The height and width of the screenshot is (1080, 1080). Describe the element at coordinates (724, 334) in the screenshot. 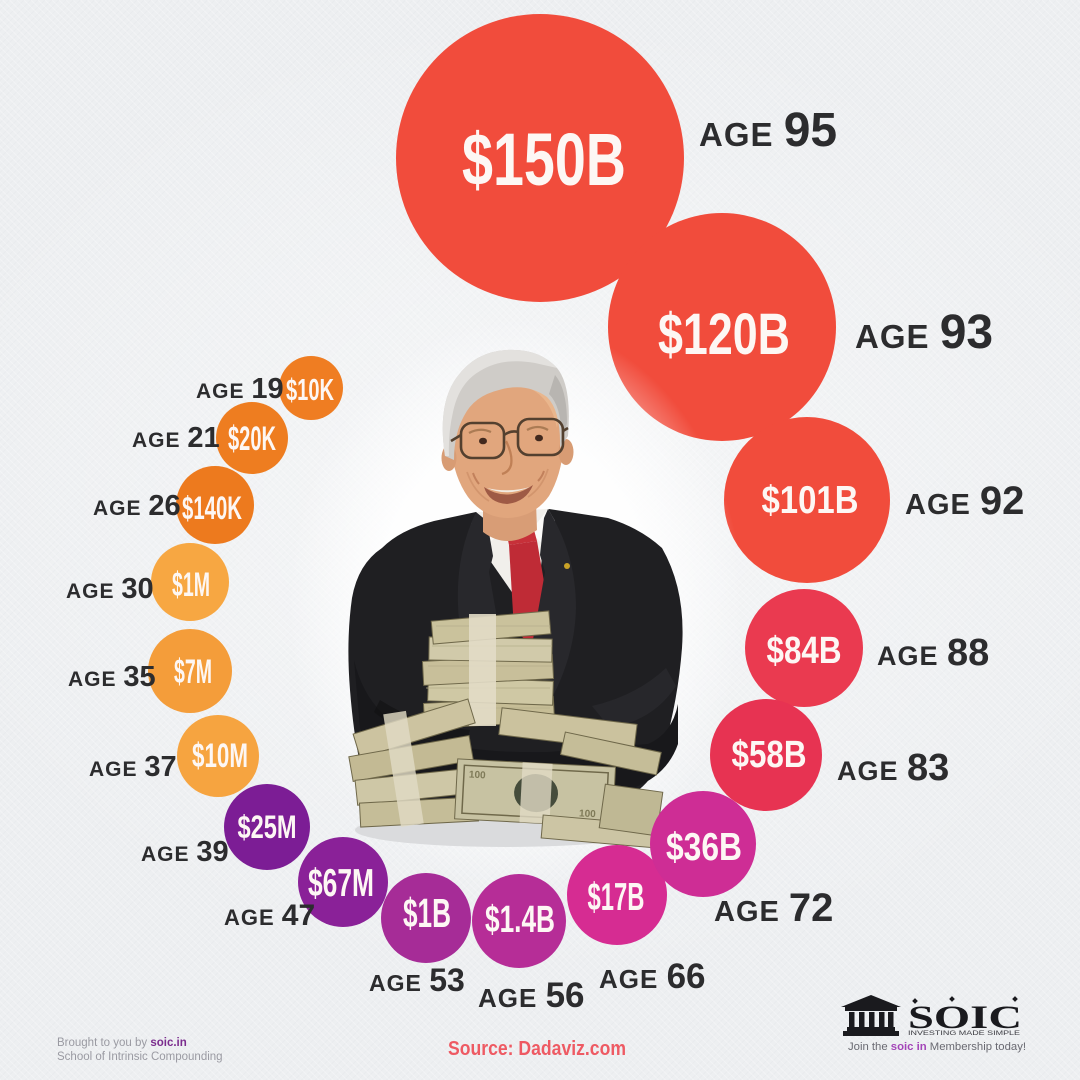

I see `svg-text: $120B` at that location.